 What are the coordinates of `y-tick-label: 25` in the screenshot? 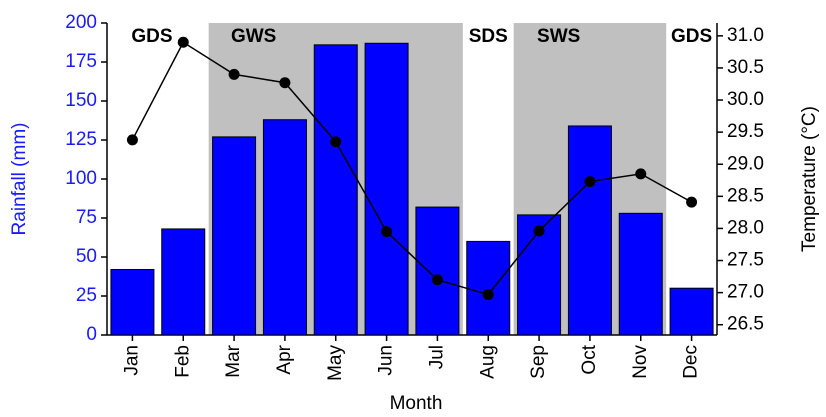 It's located at (86, 295).